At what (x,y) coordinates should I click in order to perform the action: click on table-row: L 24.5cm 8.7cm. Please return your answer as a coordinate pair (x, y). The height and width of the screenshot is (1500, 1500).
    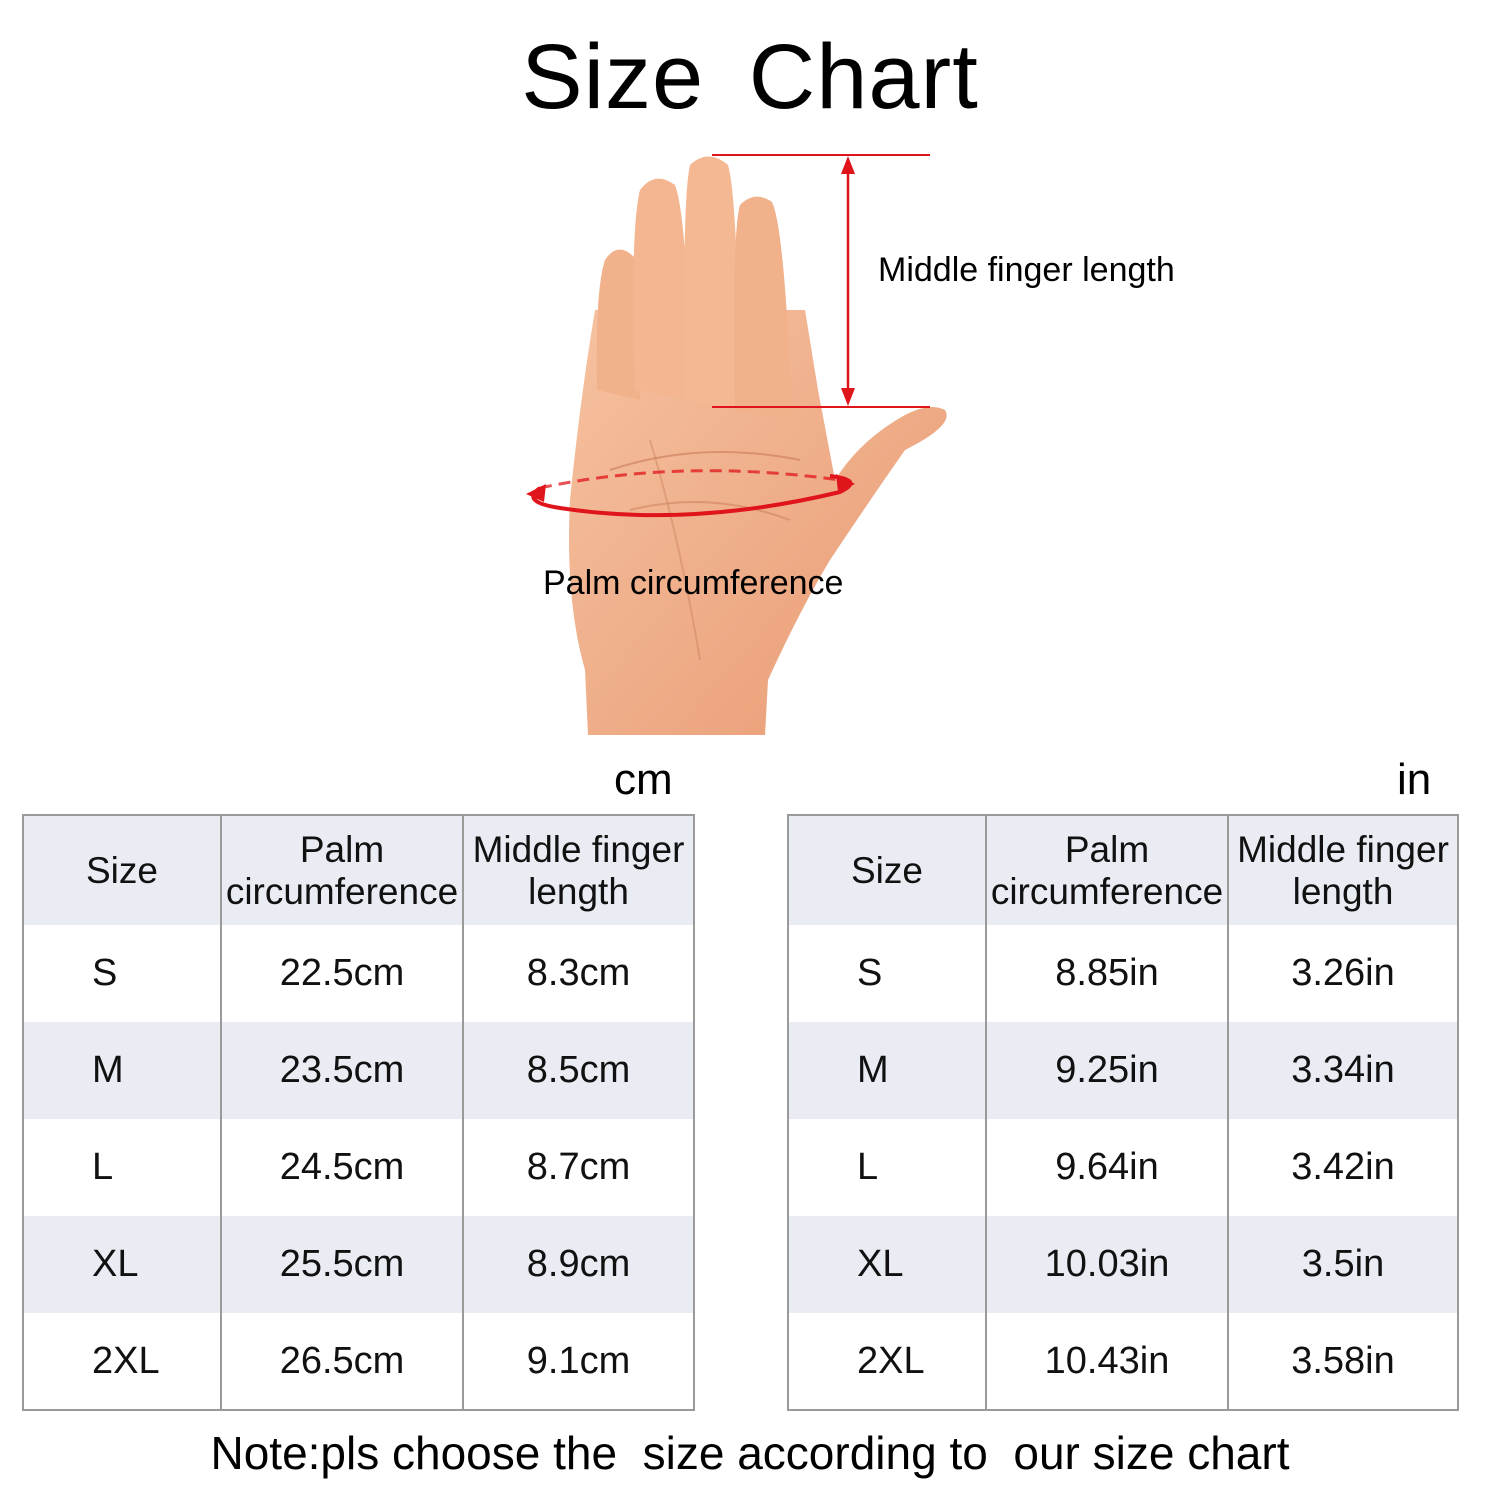
    Looking at the image, I should click on (358, 1167).